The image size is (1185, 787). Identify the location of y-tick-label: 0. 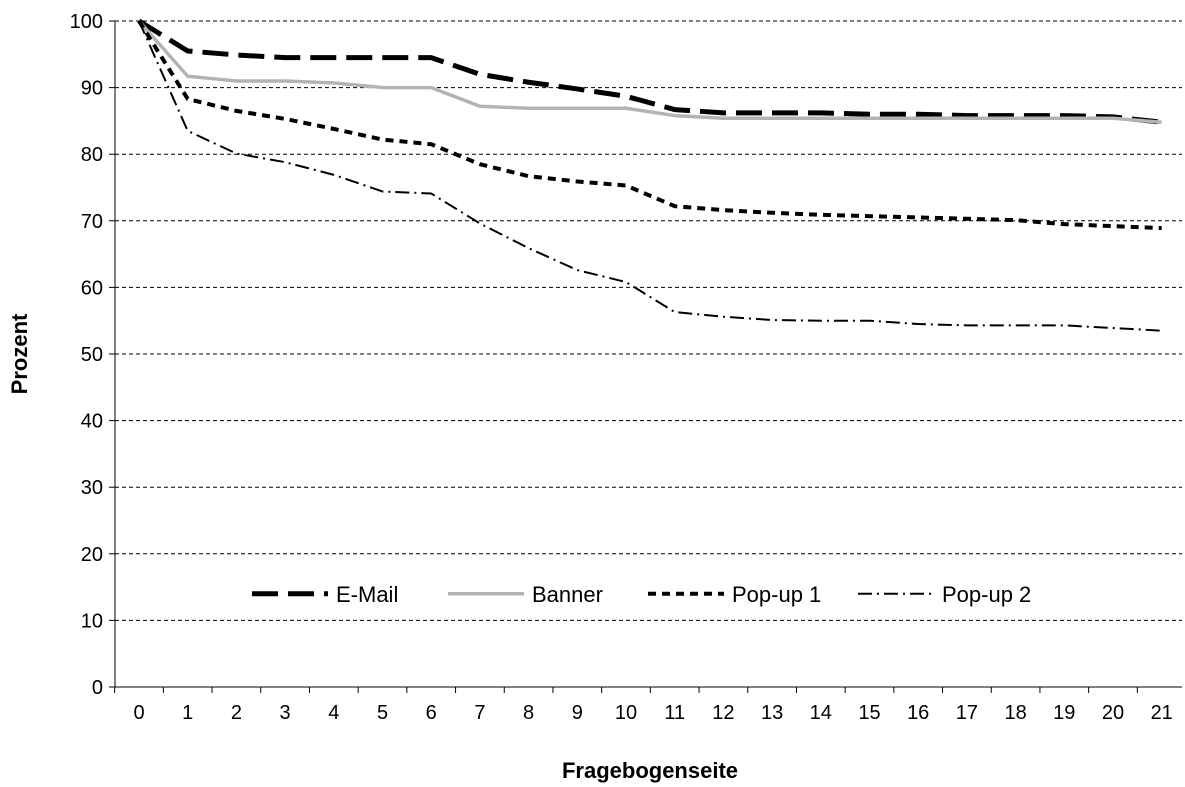
(97, 688).